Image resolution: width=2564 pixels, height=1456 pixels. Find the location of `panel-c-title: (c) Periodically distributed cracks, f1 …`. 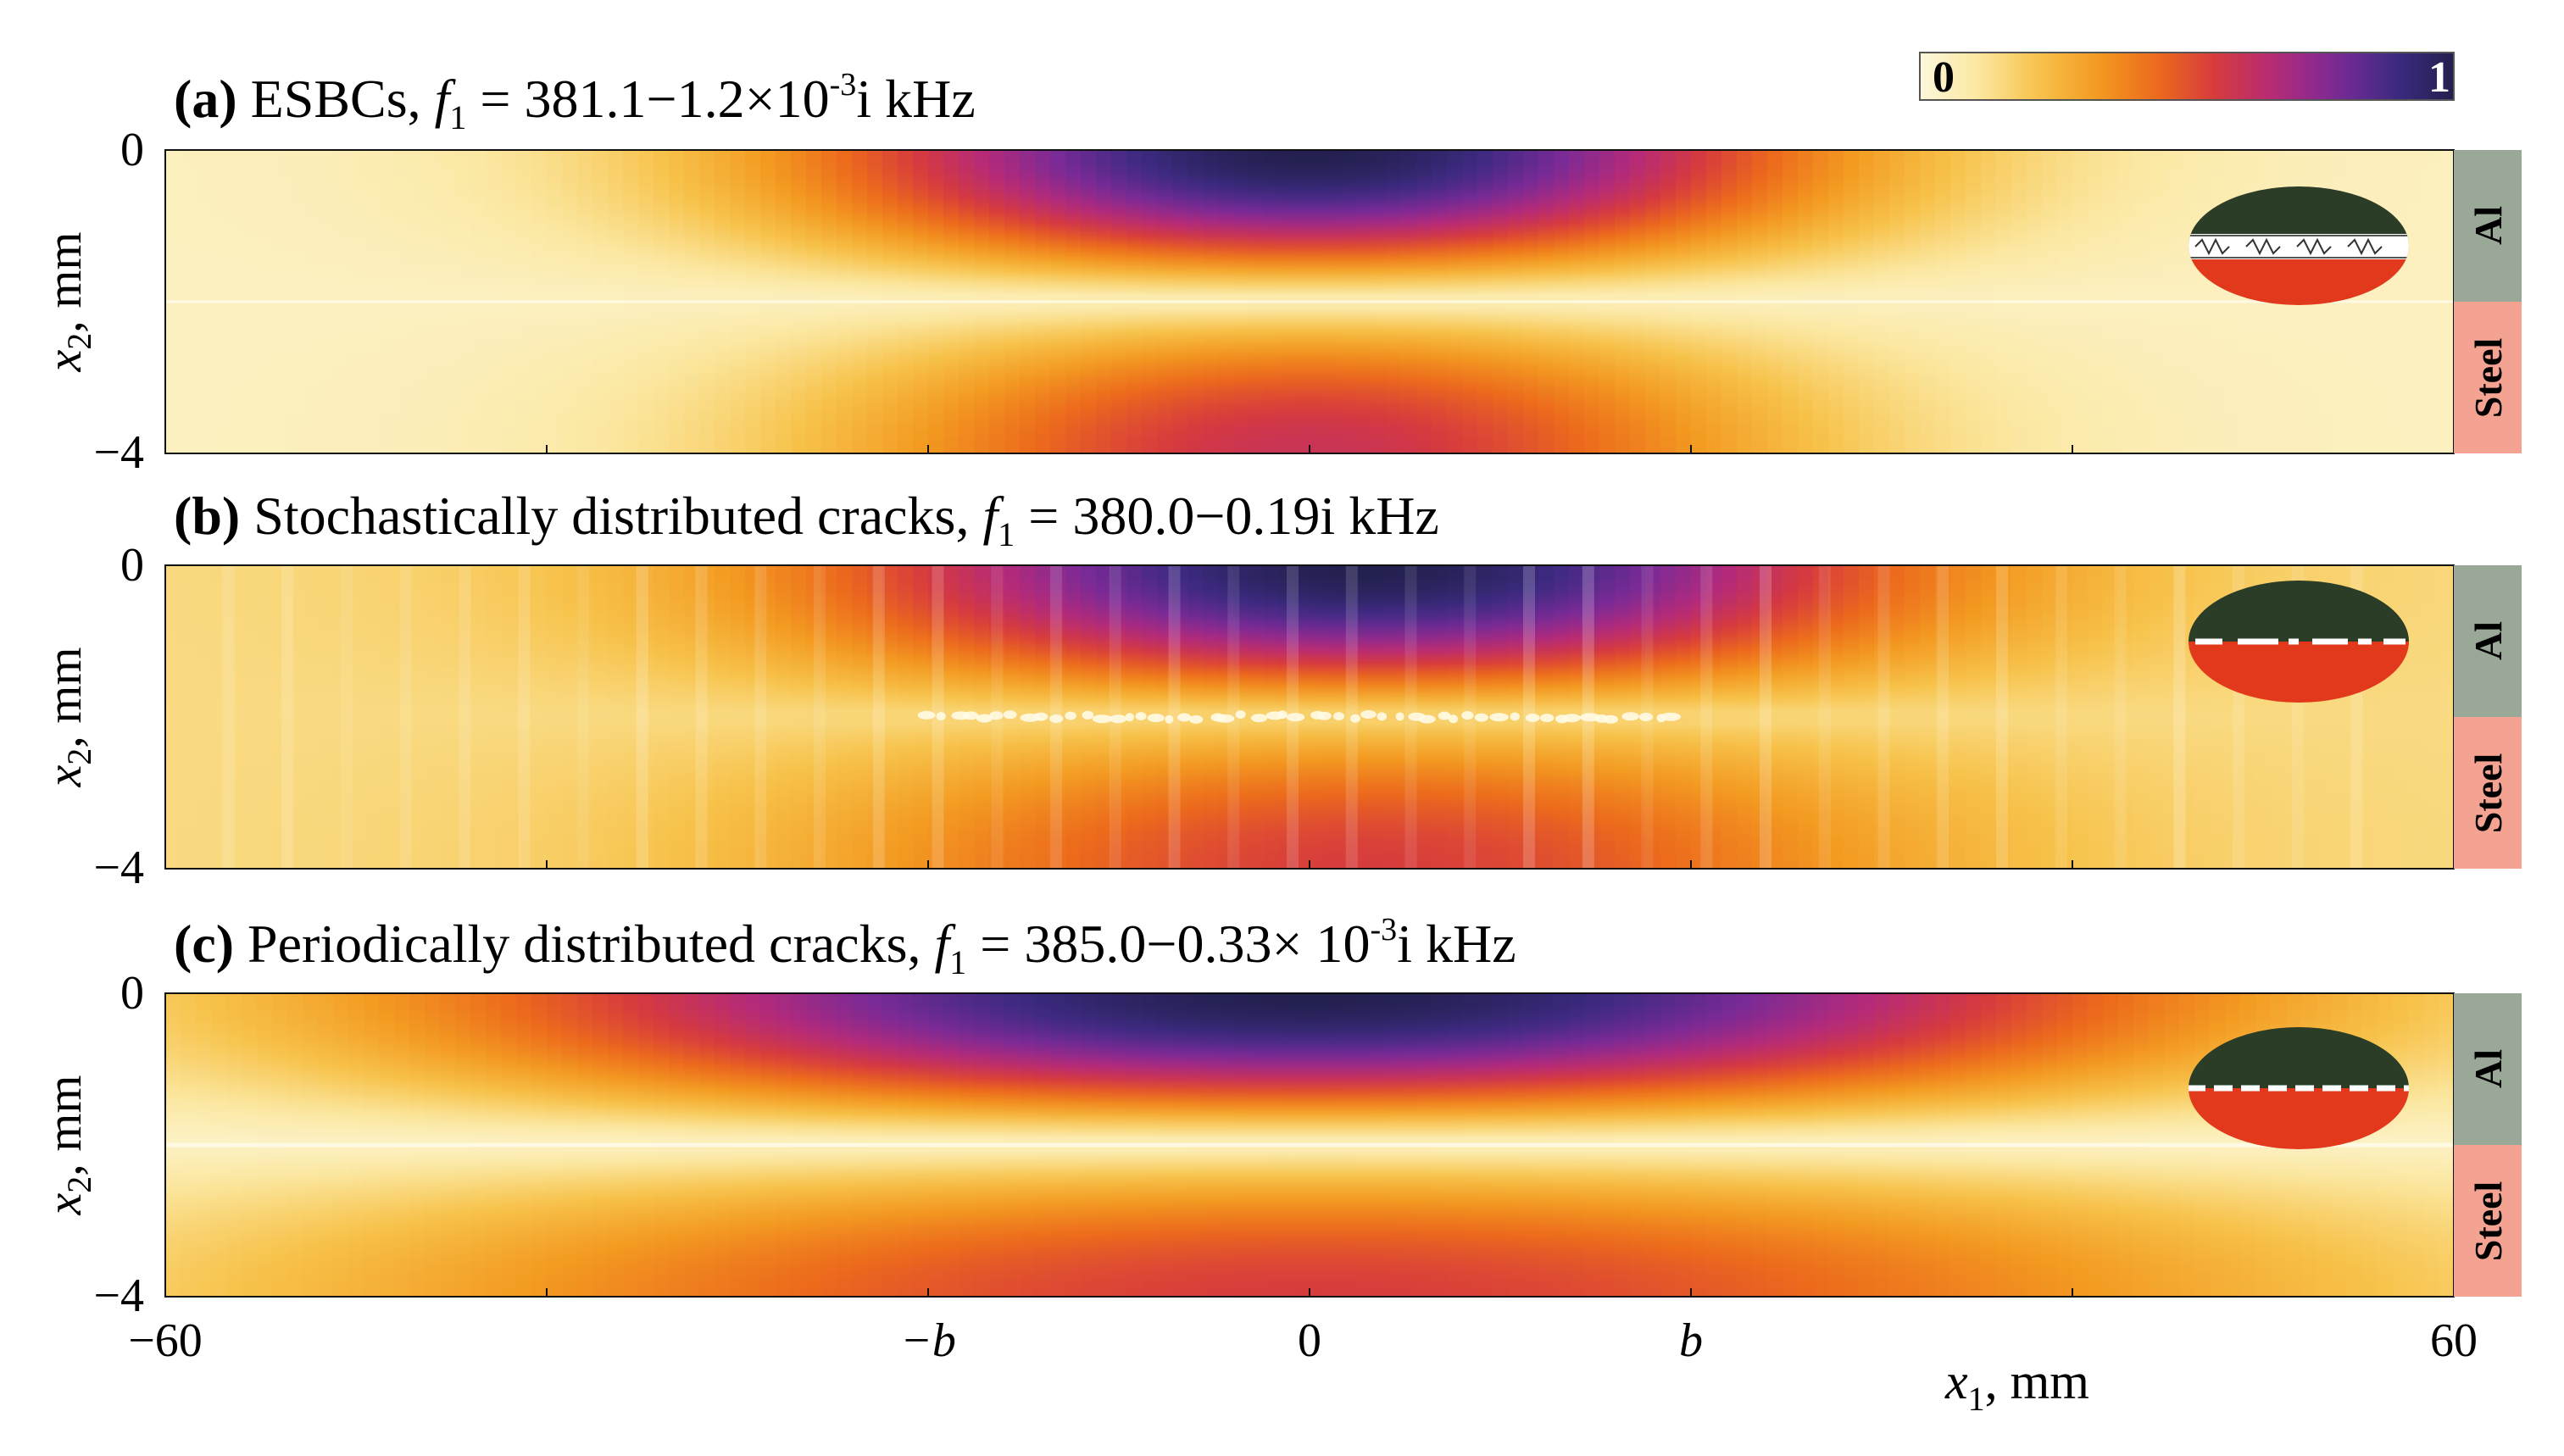

panel-c-title: (c) Periodically distributed cracks, f1 … is located at coordinates (845, 946).